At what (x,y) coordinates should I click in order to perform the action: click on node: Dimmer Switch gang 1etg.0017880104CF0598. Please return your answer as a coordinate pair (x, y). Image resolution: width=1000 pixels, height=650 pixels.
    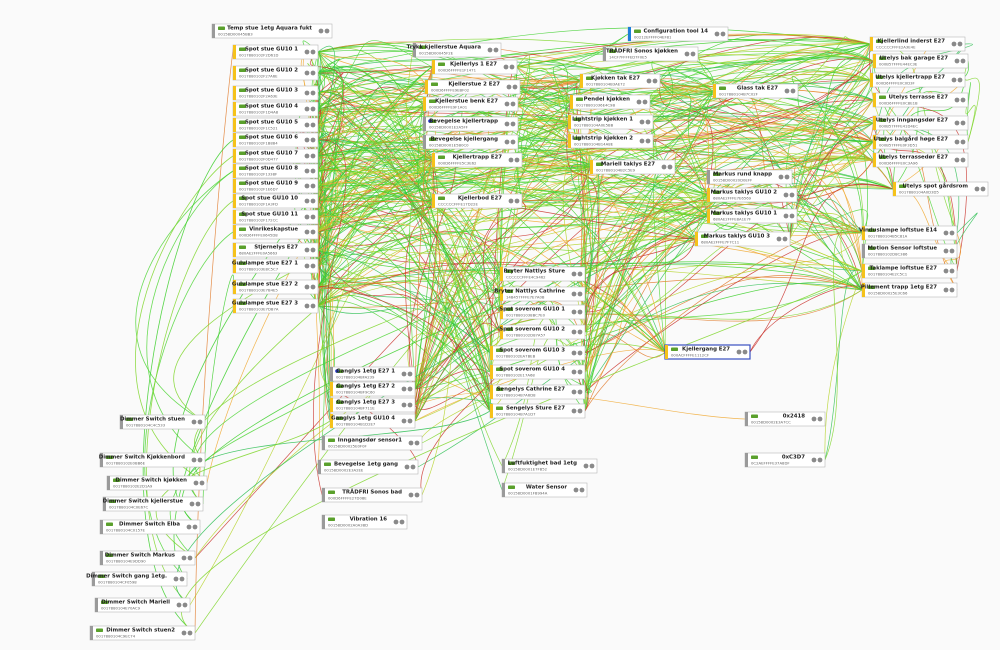
    Looking at the image, I should click on (137, 579).